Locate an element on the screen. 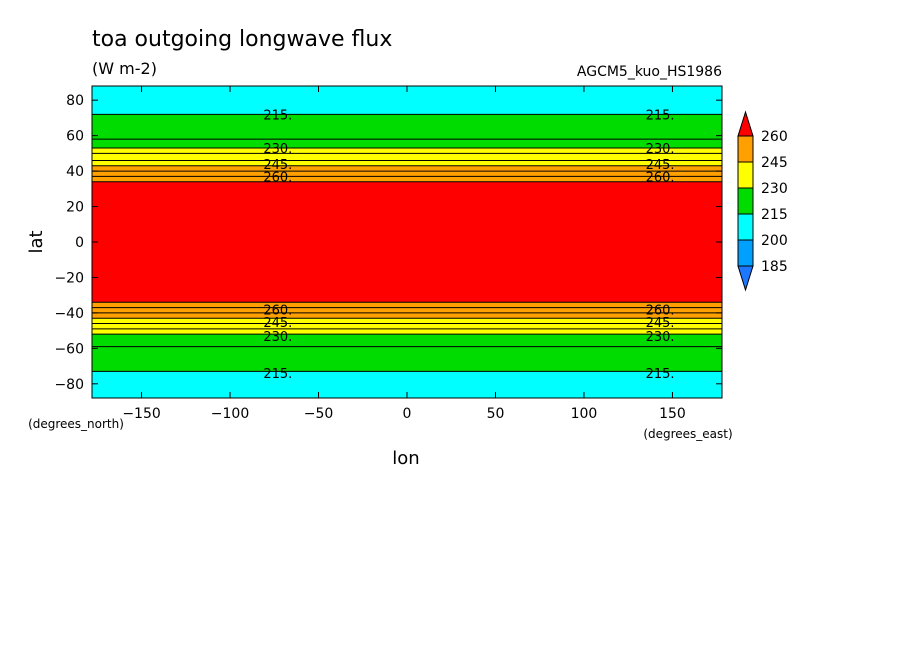 This screenshot has height=654, width=904. colorbar-label-0: 260 is located at coordinates (774, 137).